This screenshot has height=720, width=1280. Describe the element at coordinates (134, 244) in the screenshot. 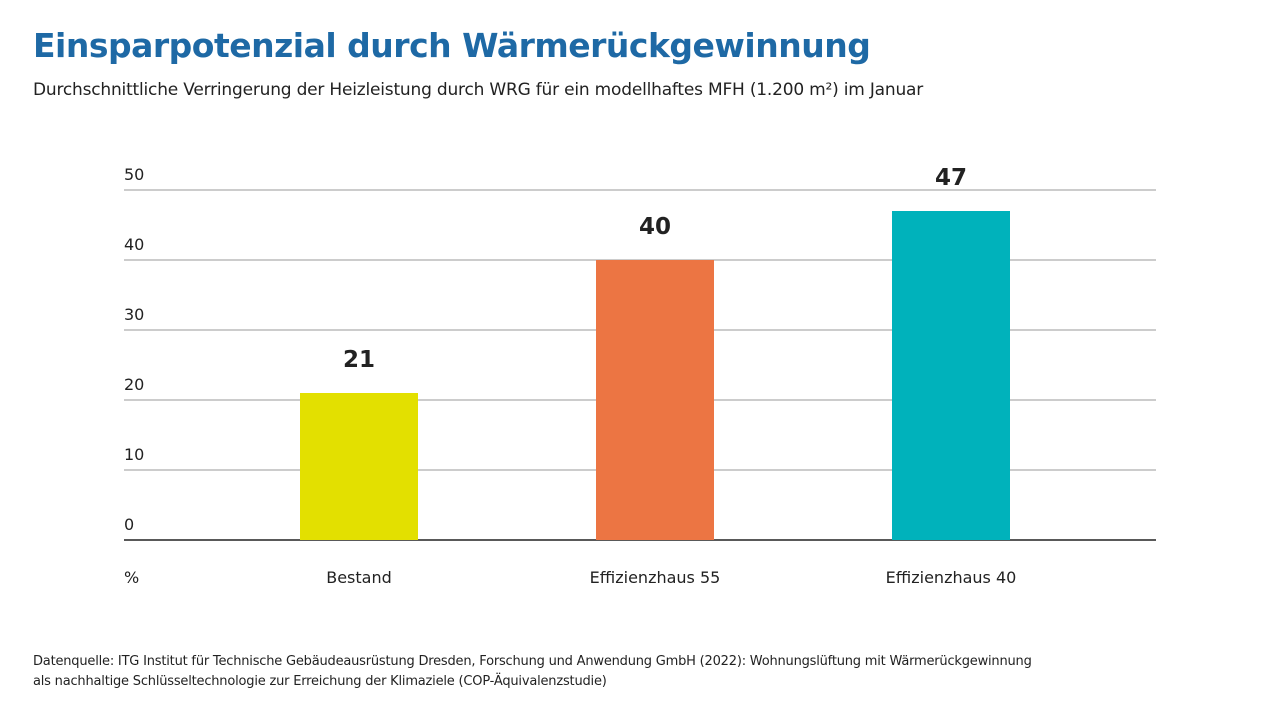

I see `y-tick-label: 40` at that location.